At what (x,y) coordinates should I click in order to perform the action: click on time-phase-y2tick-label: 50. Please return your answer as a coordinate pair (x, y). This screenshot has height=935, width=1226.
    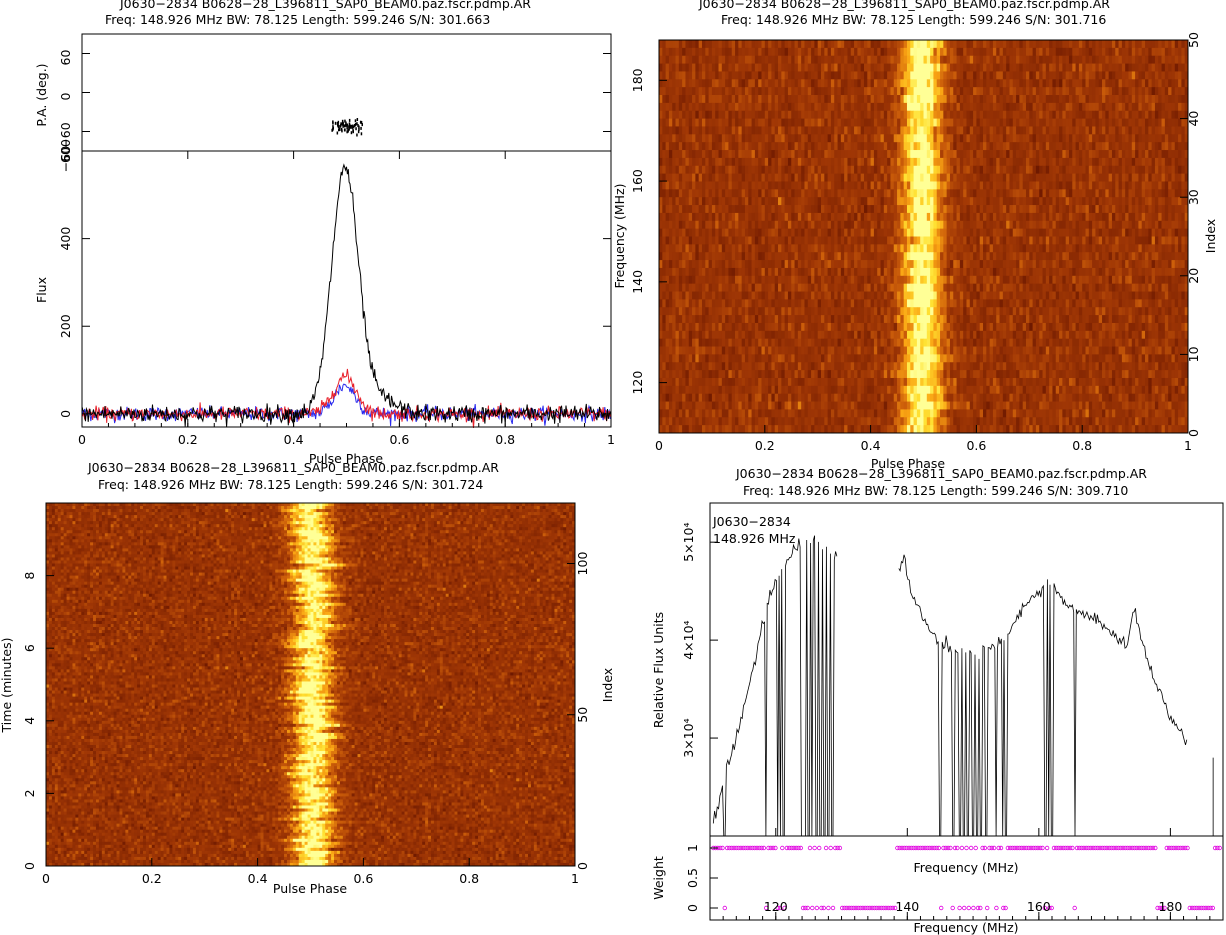
    Looking at the image, I should click on (582, 715).